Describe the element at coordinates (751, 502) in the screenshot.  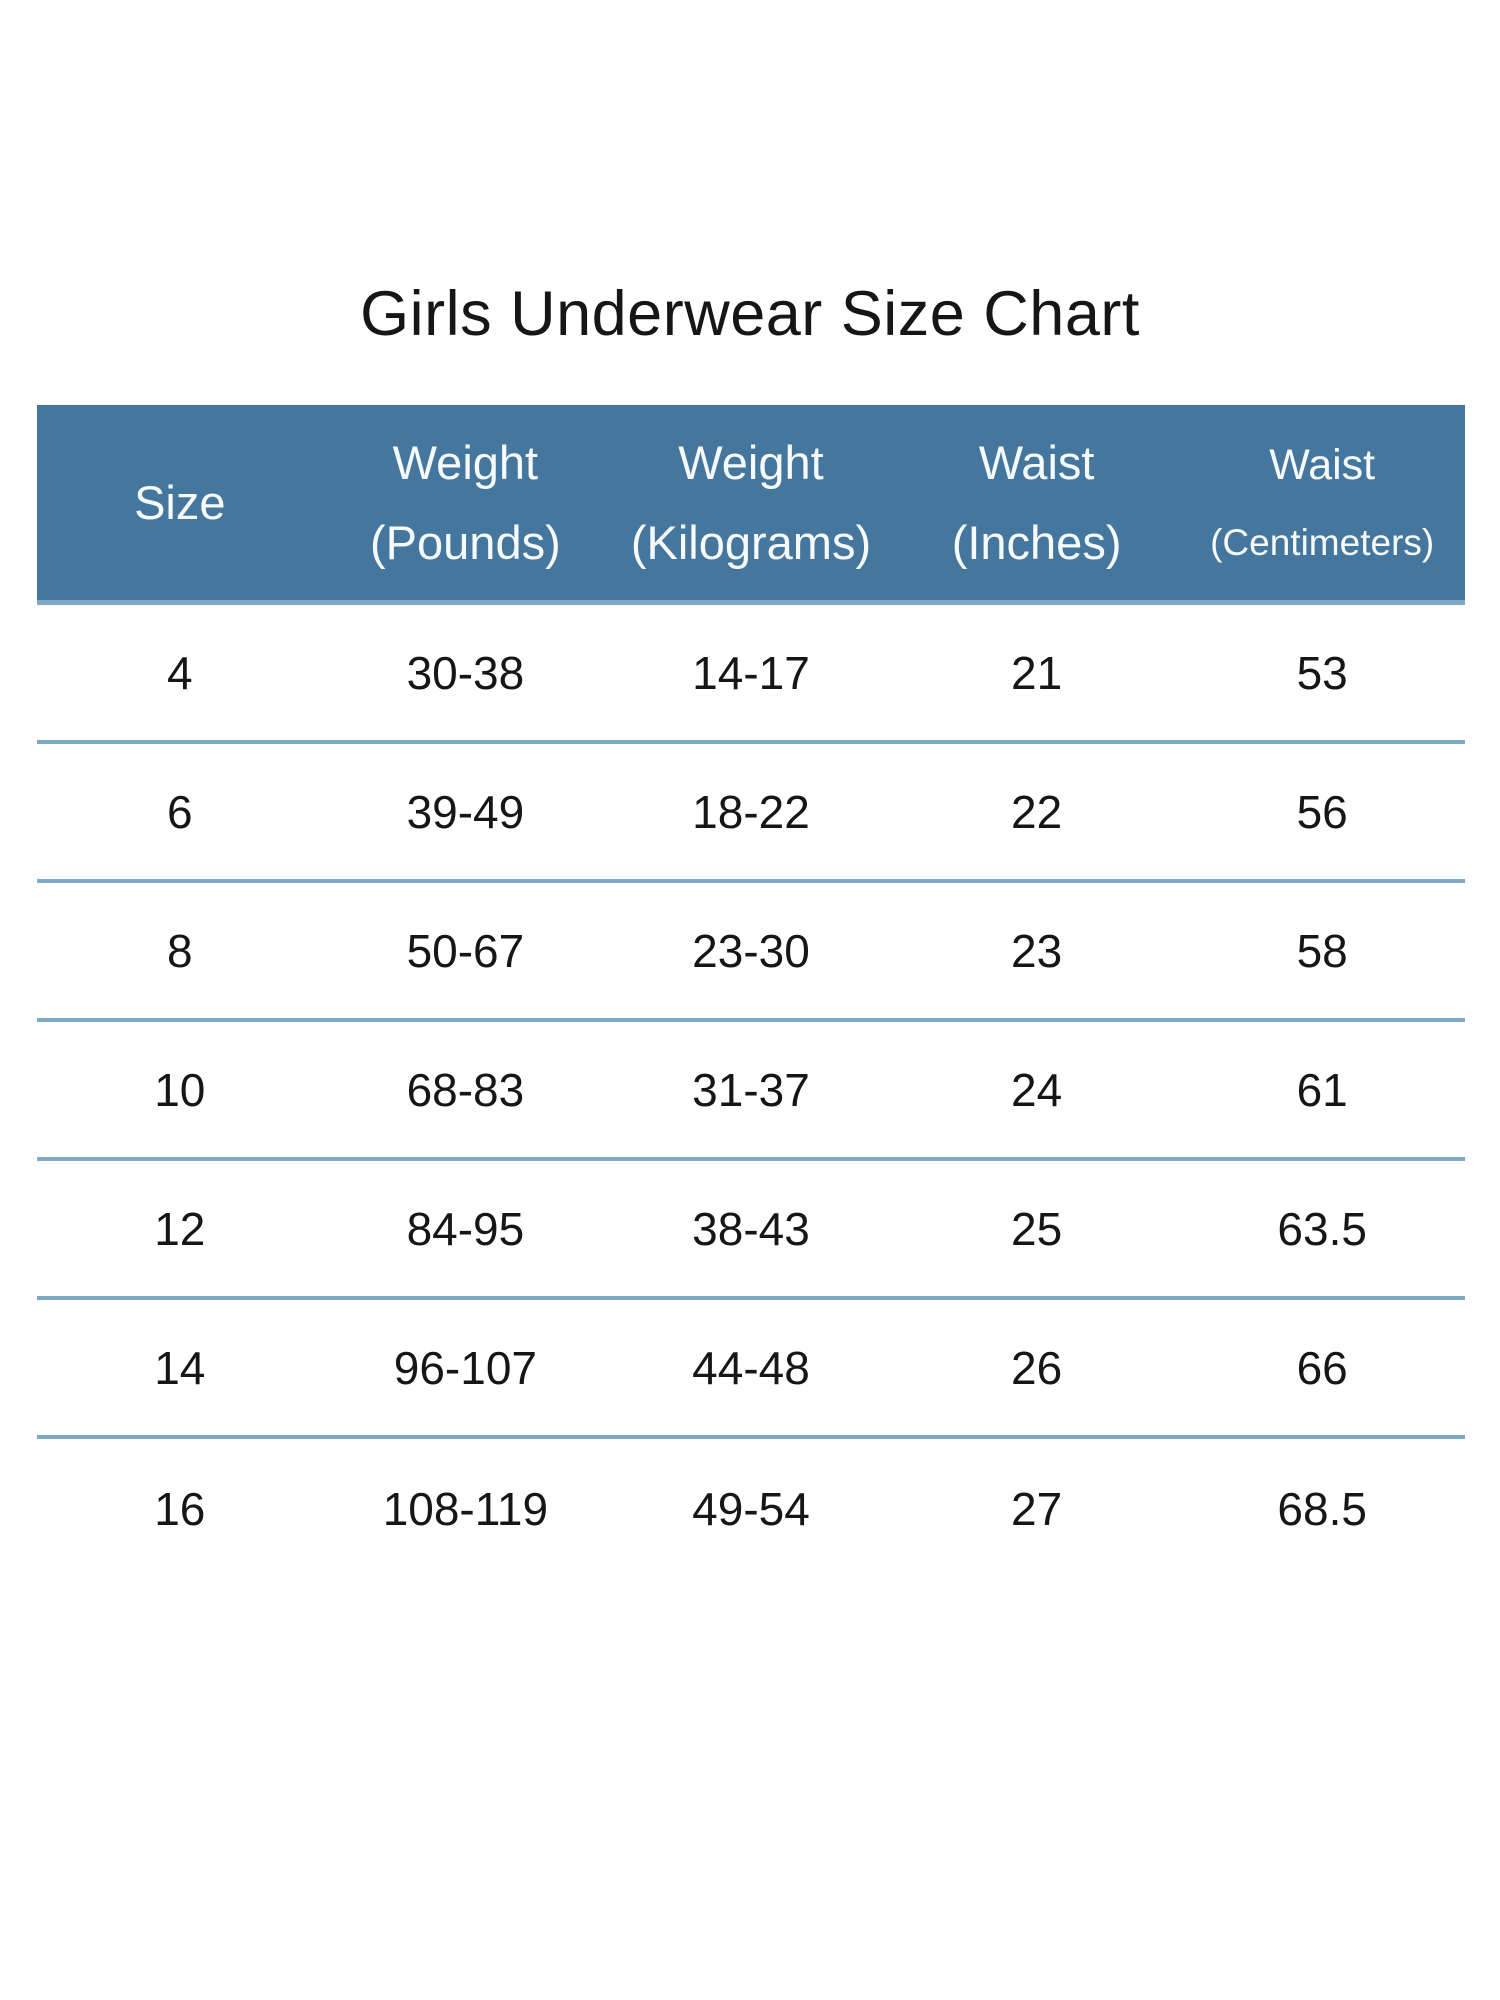
I see `column-header-weight-kilograms: Weight (Kilograms)` at that location.